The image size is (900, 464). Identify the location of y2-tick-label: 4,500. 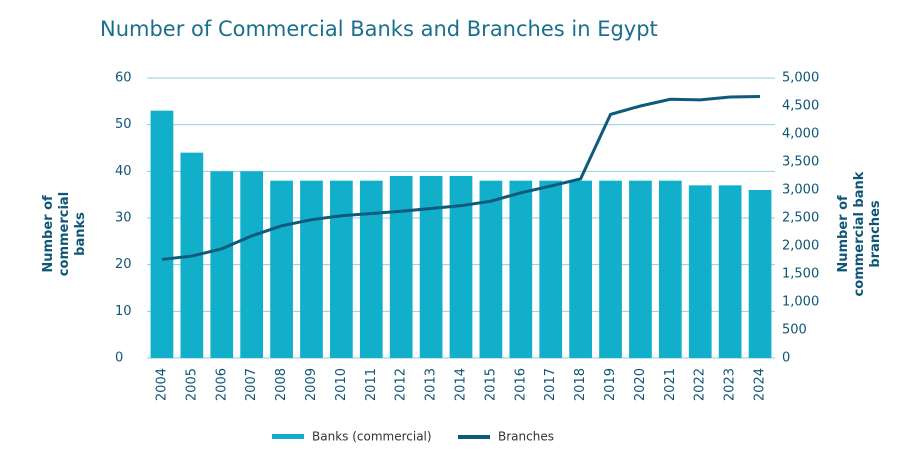
(800, 106).